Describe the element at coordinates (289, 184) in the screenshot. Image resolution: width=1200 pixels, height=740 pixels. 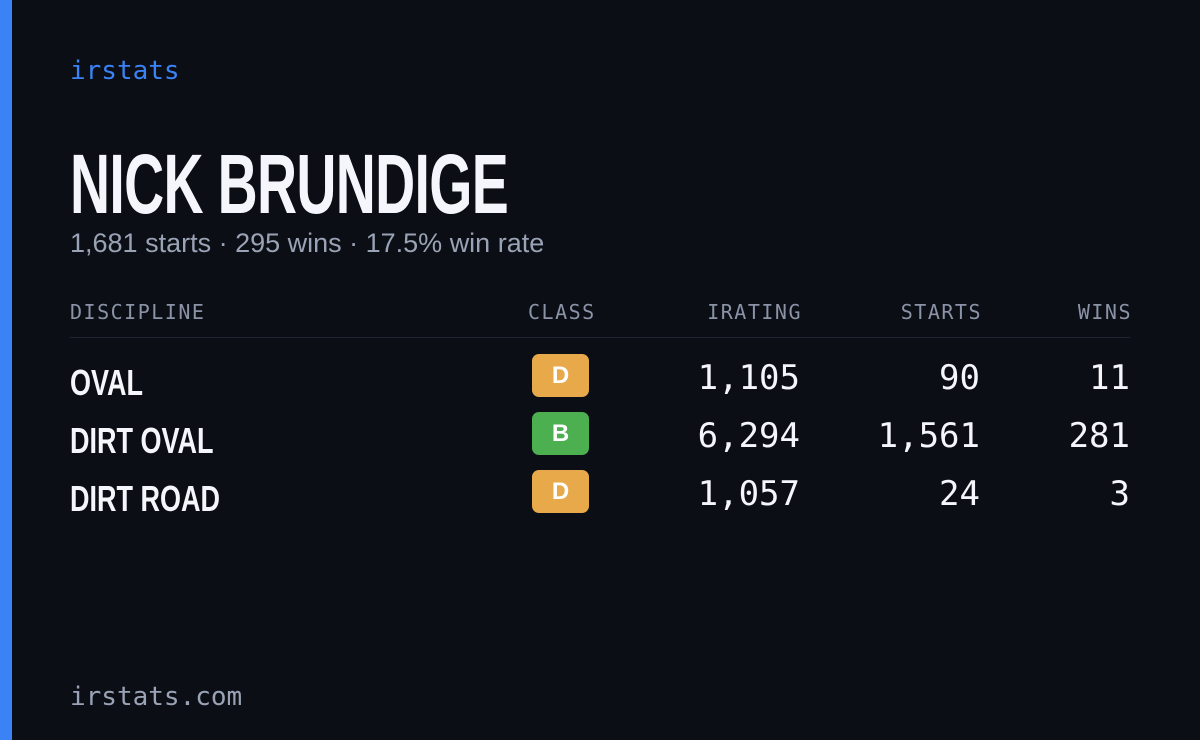
I see `driver-name: NICK BRUNDIGE` at that location.